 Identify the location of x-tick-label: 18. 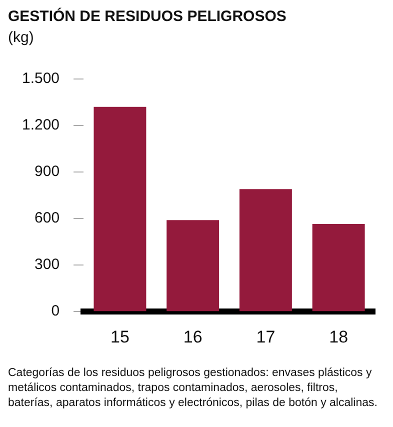
(338, 336).